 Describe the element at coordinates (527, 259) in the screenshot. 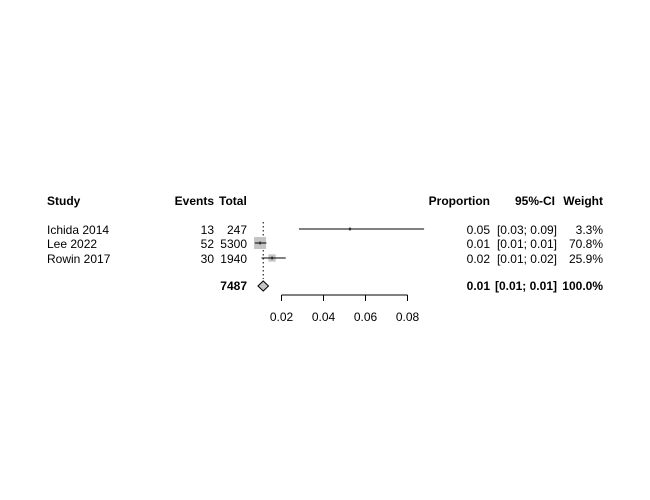

I see `study-ci: [0.01; 0.02]` at that location.